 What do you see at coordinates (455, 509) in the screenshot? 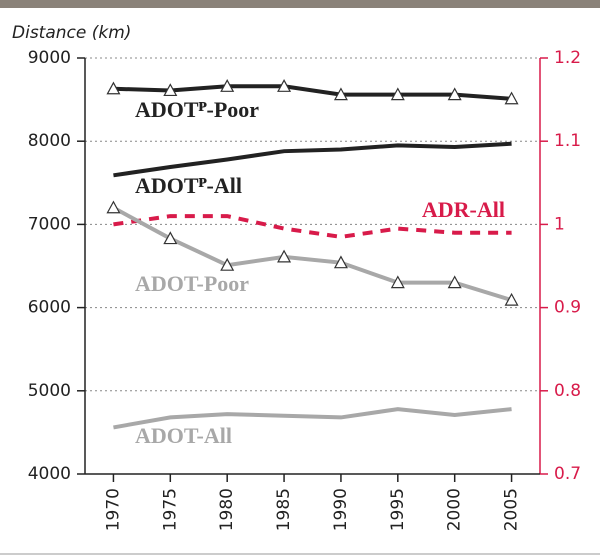
I see `x-tick-label: 2000` at bounding box center [455, 509].